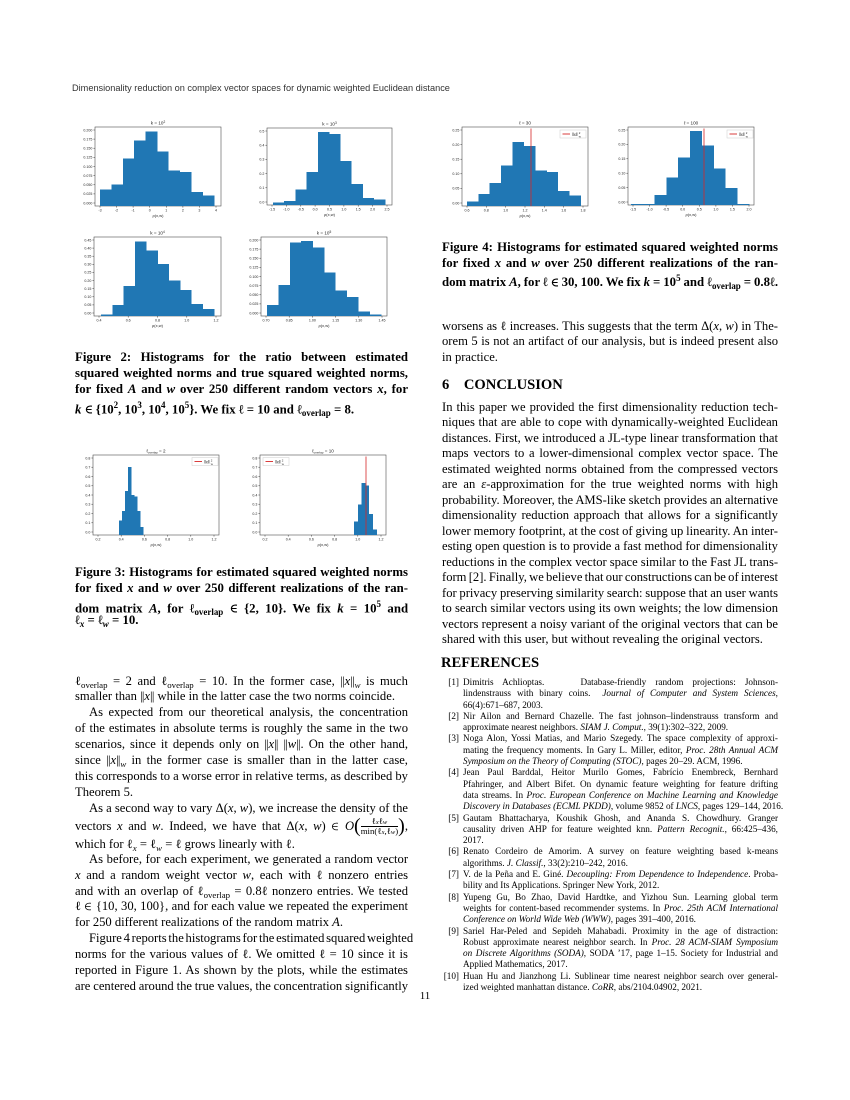  Describe the element at coordinates (749, 209) in the screenshot. I see `svg-text: 2.0` at that location.